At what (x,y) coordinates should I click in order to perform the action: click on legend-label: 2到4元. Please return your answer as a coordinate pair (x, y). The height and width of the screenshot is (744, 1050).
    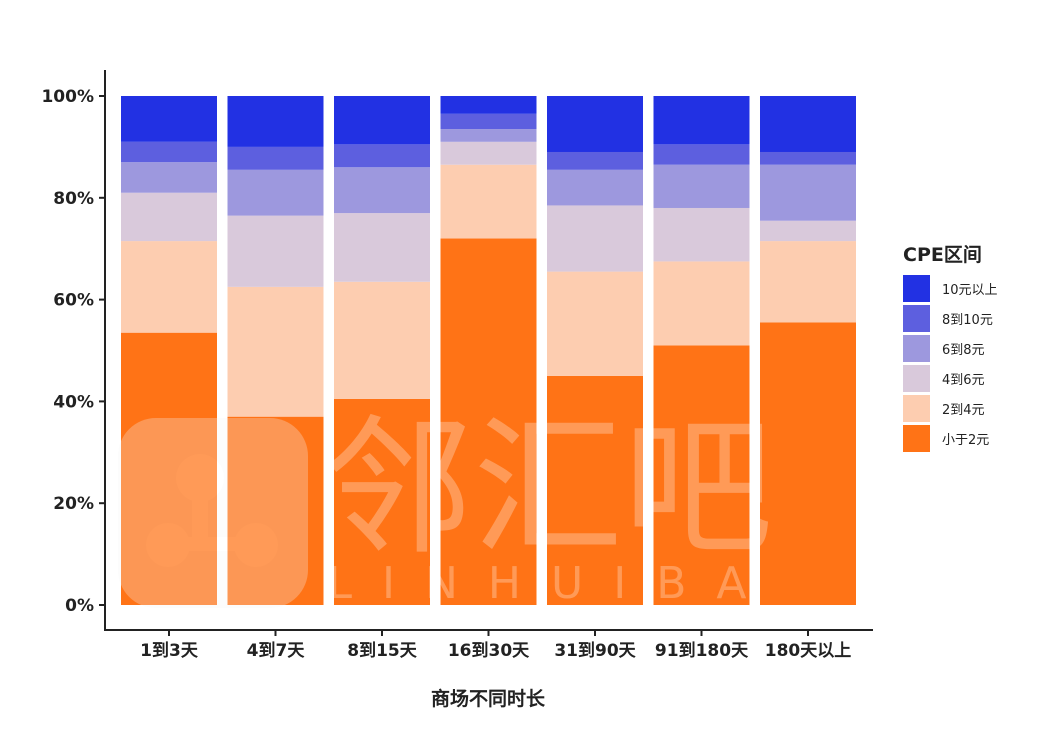
    Looking at the image, I should click on (963, 410).